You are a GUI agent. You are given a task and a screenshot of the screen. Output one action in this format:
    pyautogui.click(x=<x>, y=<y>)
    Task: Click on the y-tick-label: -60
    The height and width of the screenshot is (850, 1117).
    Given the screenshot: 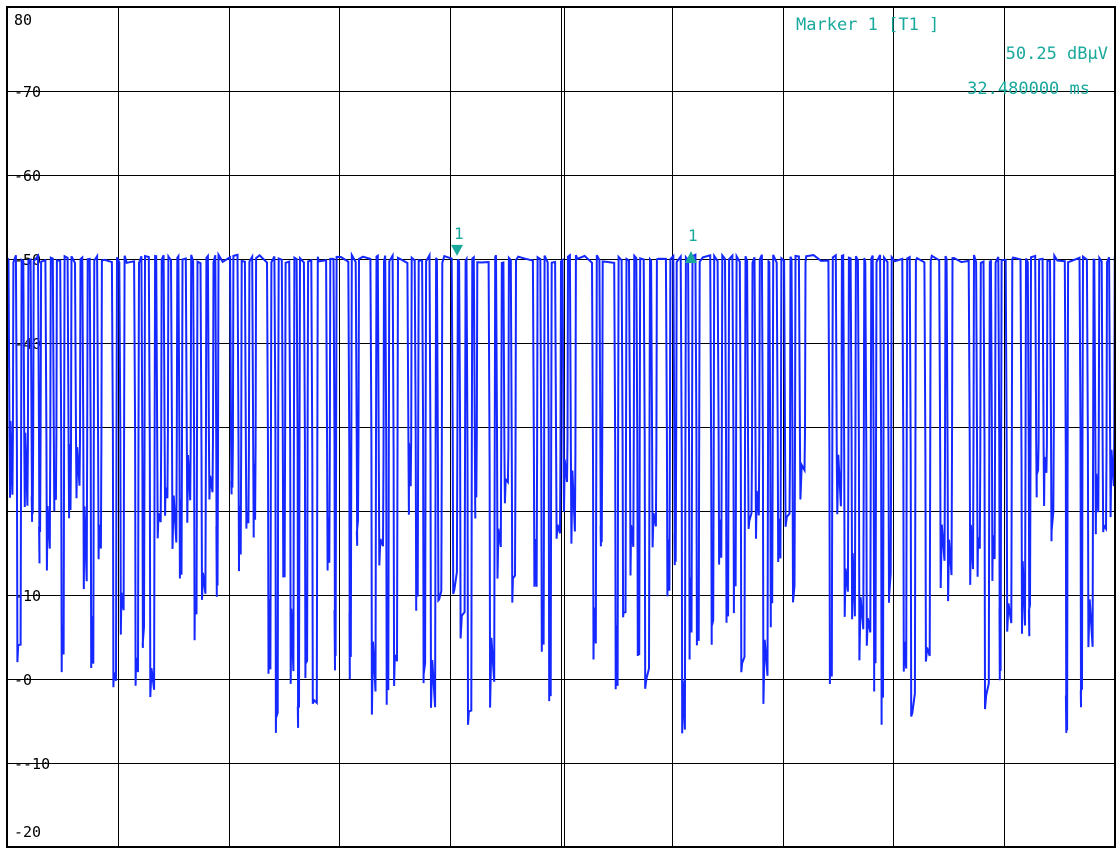 What is the action you would take?
    pyautogui.click(x=27, y=176)
    